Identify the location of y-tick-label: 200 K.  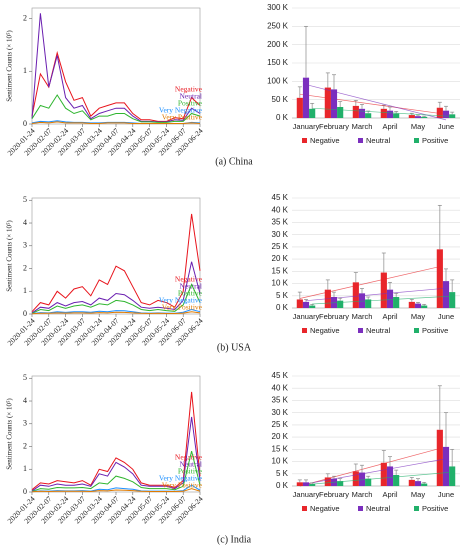
(278, 44).